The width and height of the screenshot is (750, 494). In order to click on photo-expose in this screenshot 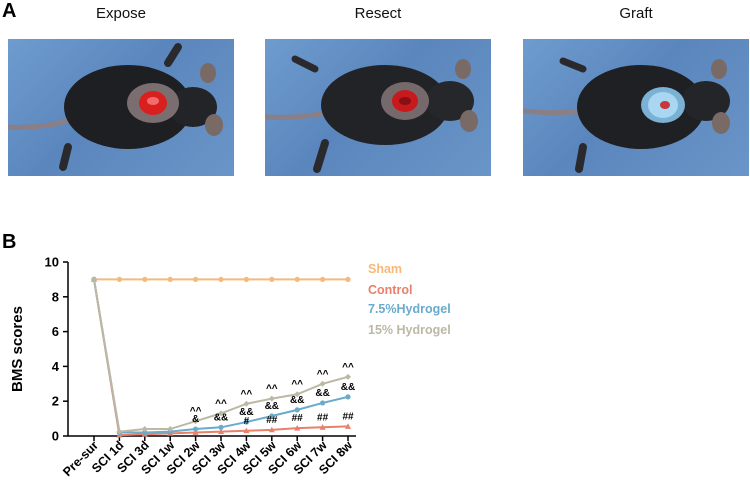, I will do `click(121, 107)`.